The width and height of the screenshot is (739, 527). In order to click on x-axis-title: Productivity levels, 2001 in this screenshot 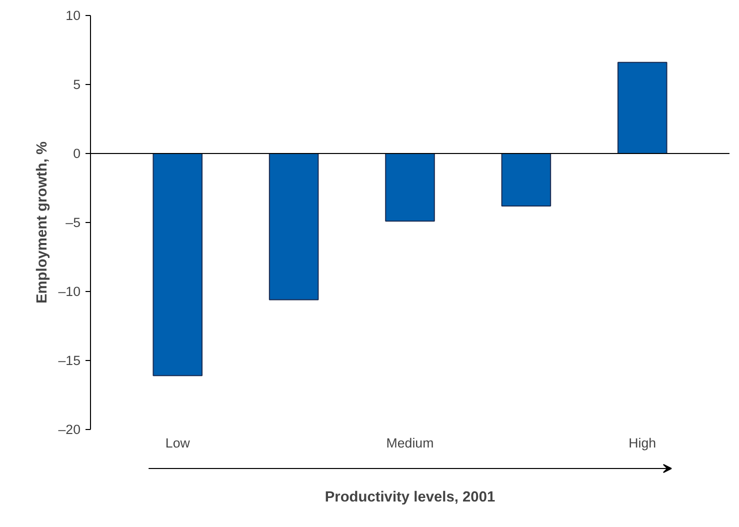, I will do `click(410, 498)`.